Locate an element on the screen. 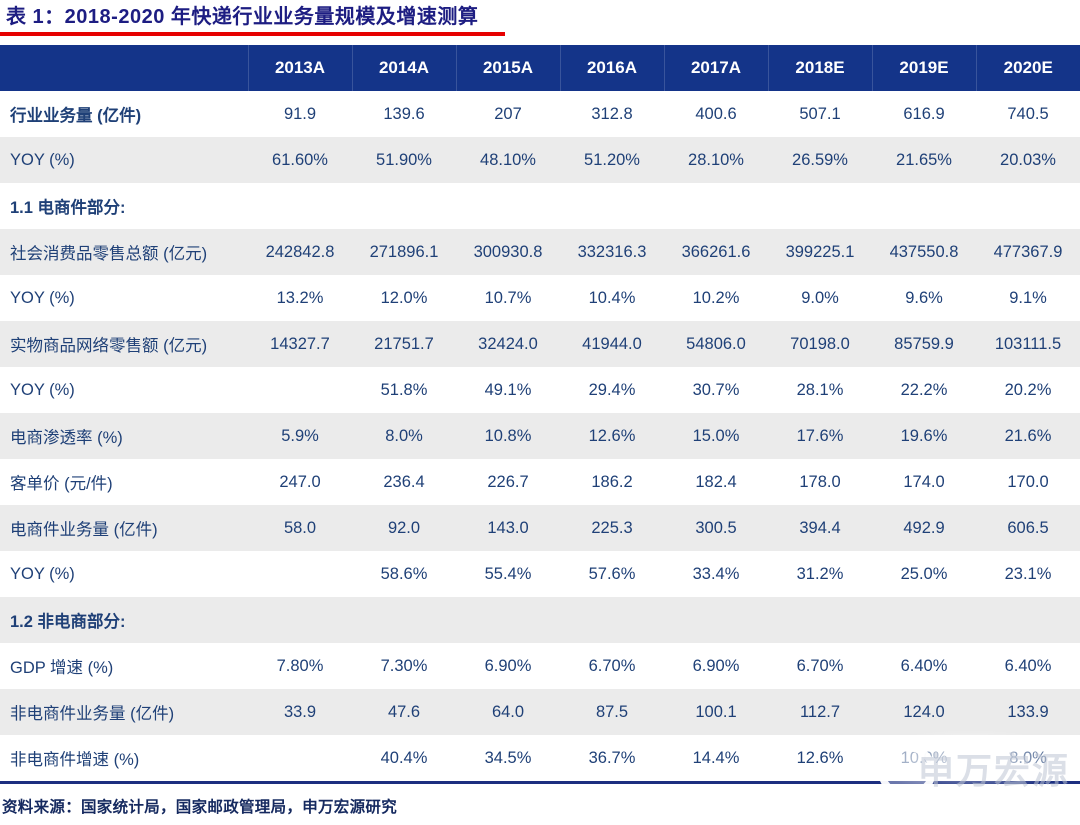  cell-value: 207 is located at coordinates (508, 113).